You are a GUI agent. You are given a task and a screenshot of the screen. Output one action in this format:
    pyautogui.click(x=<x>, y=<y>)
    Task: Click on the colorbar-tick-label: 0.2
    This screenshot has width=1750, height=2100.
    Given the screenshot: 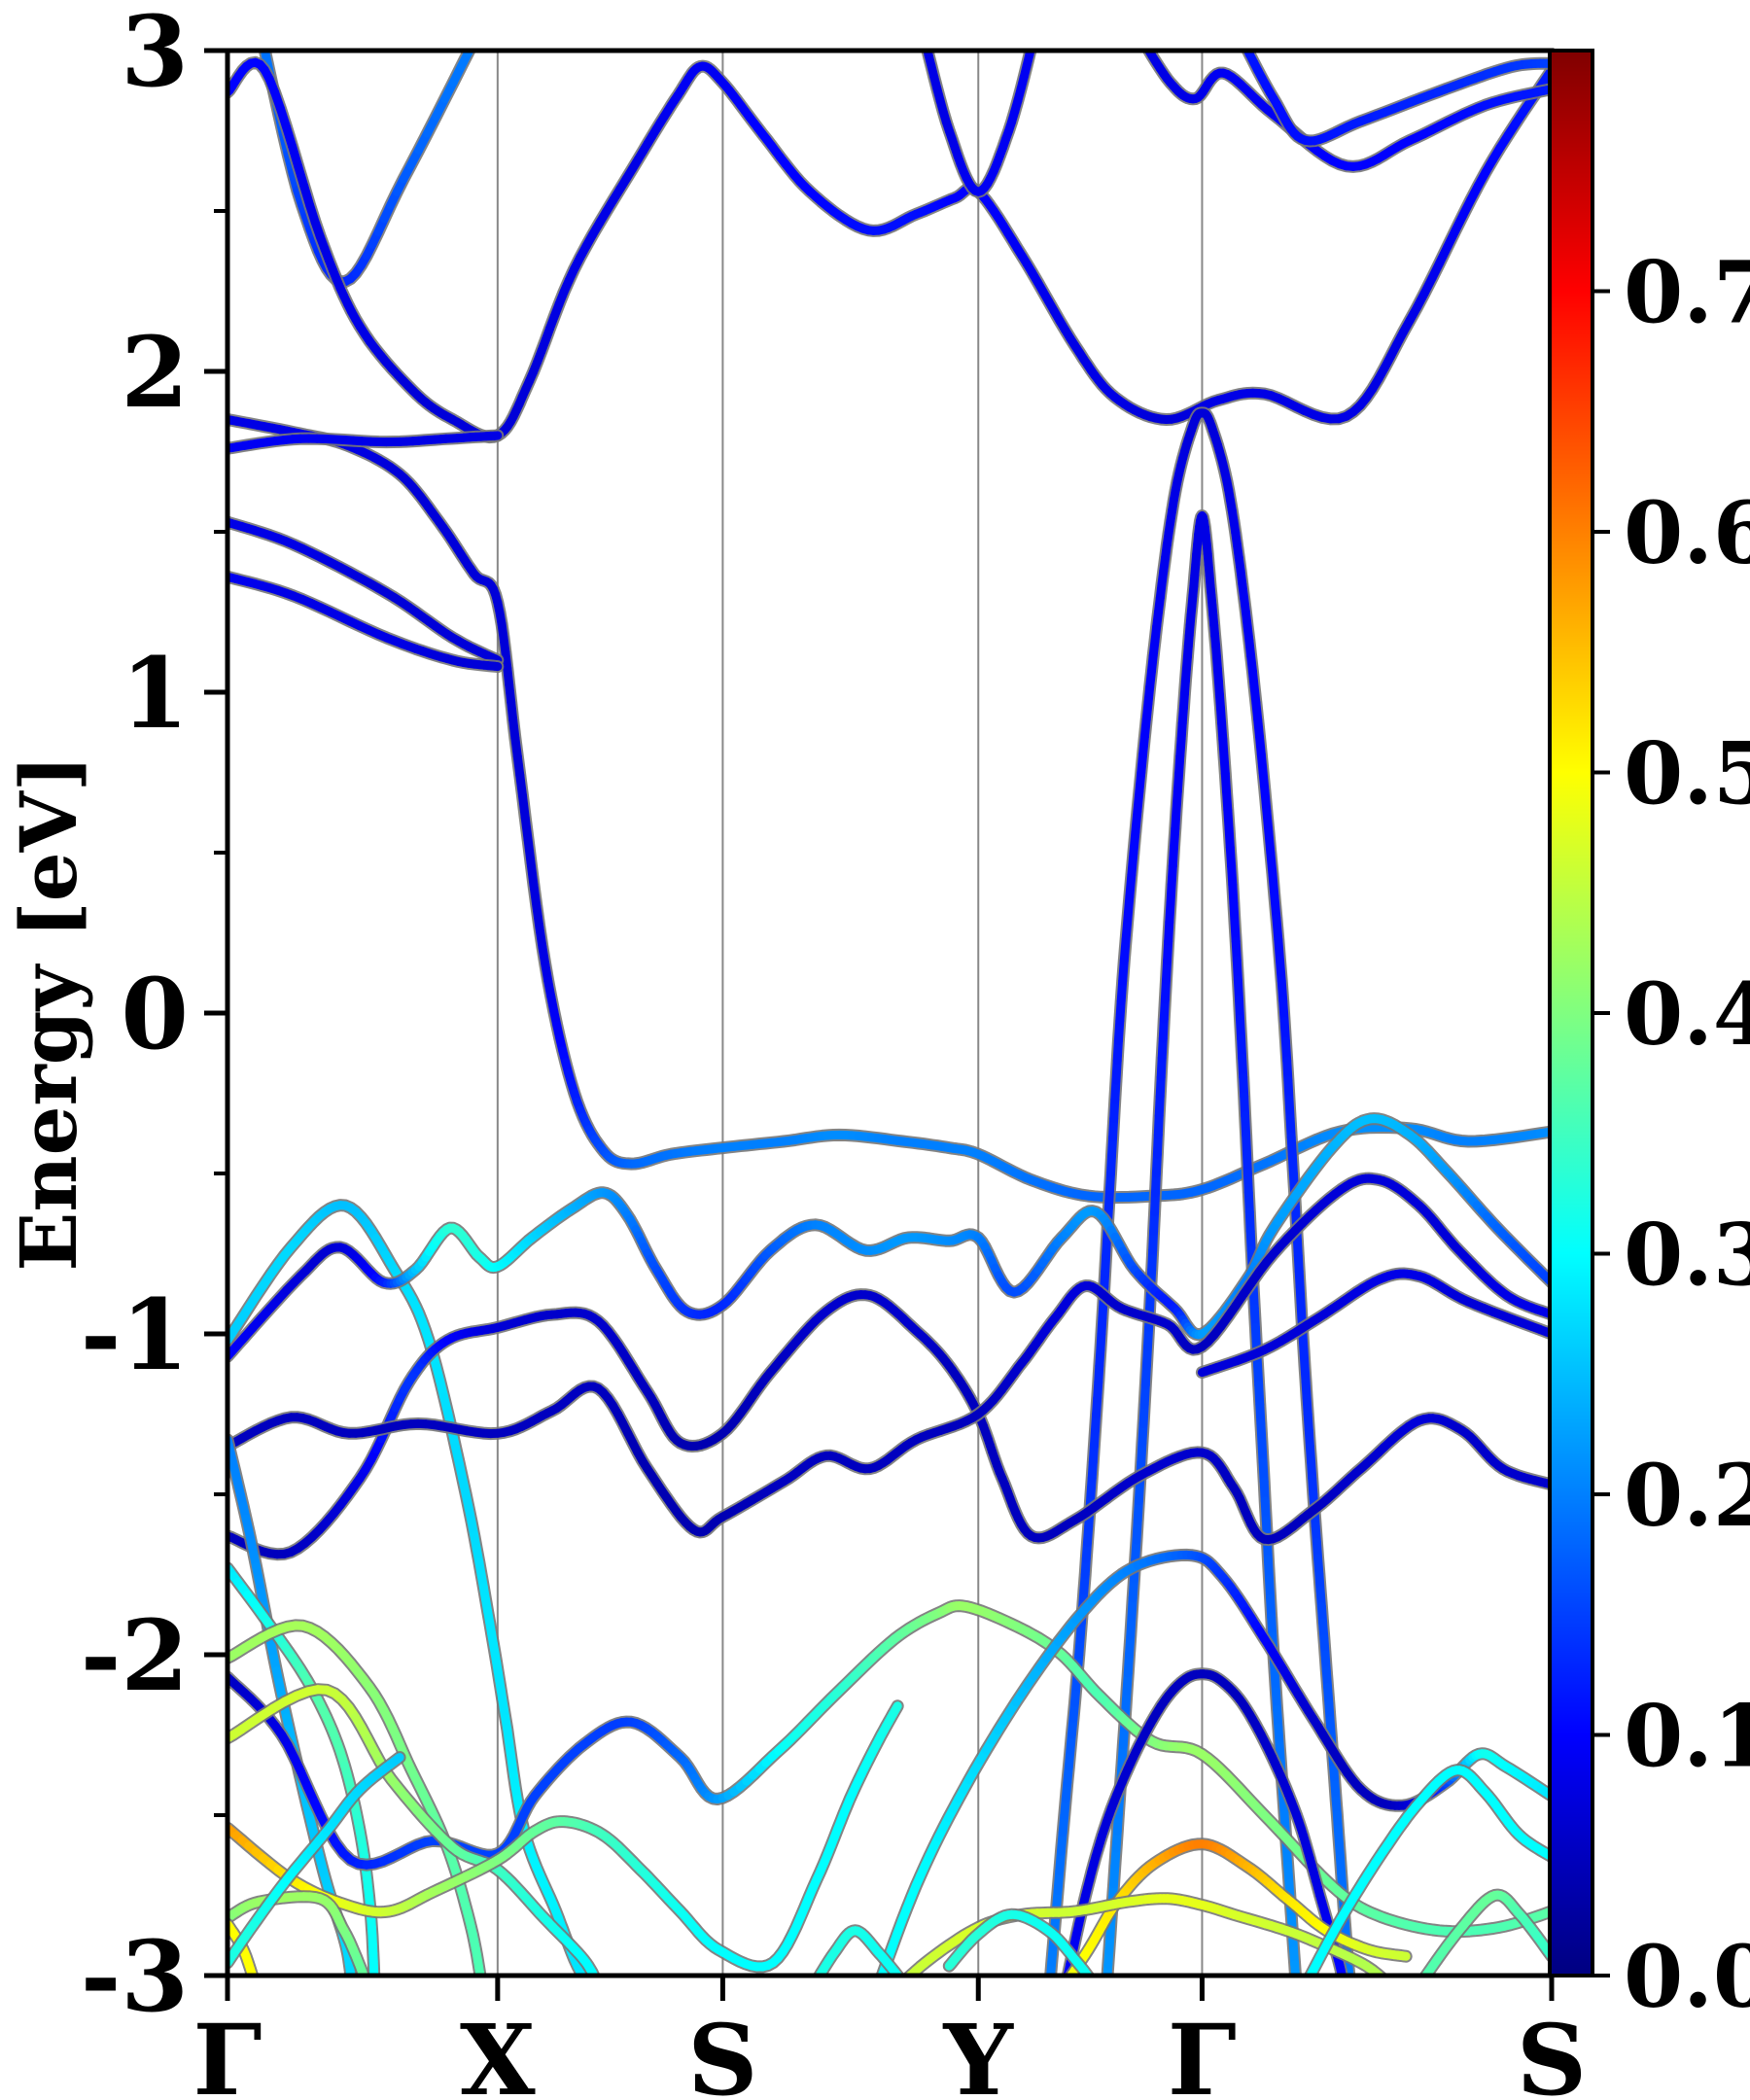 What is the action you would take?
    pyautogui.click(x=1687, y=1495)
    